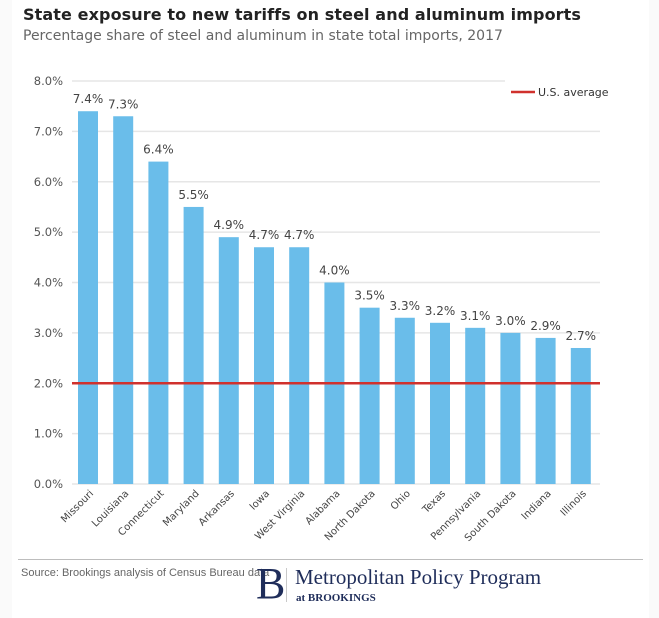 The image size is (659, 618). What do you see at coordinates (6, 309) in the screenshot?
I see `left-margin` at bounding box center [6, 309].